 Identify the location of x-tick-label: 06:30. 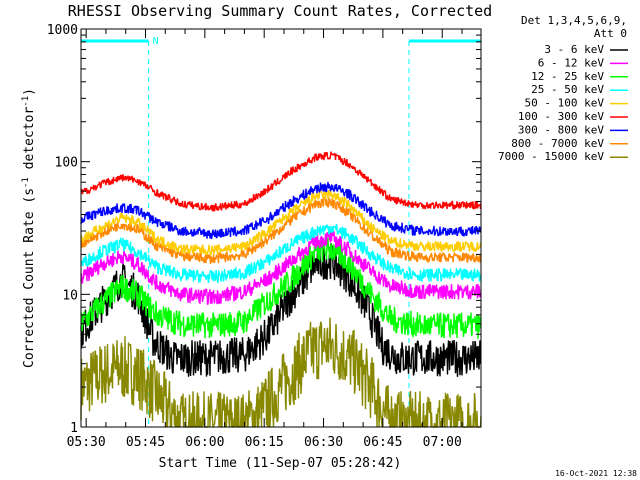
(323, 442).